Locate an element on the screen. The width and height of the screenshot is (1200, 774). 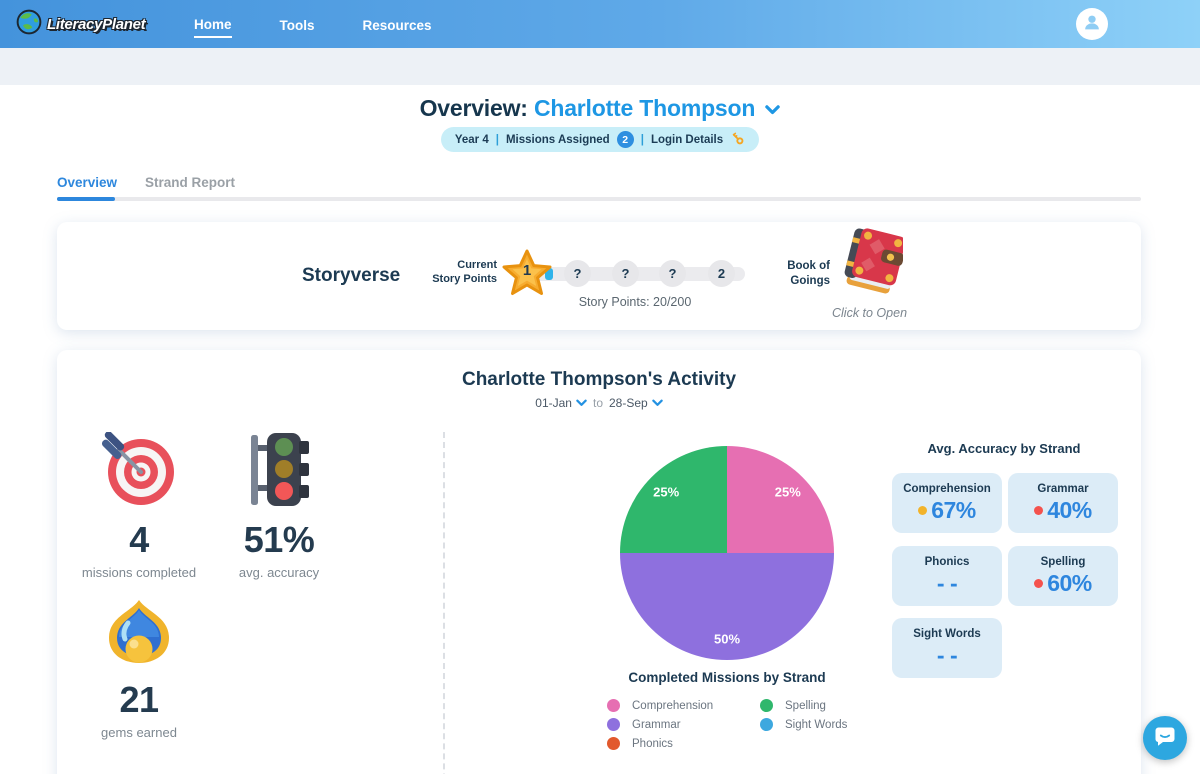
date-range: 01-Jan to 28-Sep is located at coordinates (599, 403).